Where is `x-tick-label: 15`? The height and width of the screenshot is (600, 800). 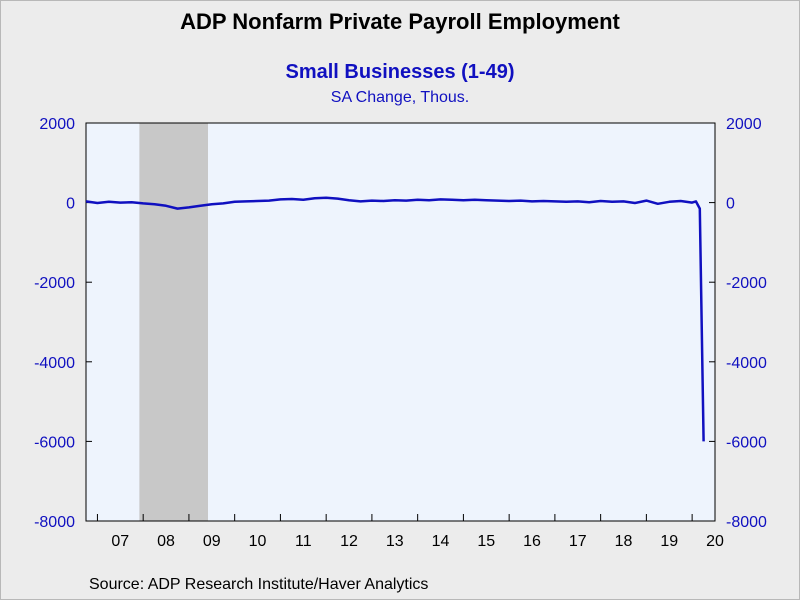 x-tick-label: 15 is located at coordinates (486, 541).